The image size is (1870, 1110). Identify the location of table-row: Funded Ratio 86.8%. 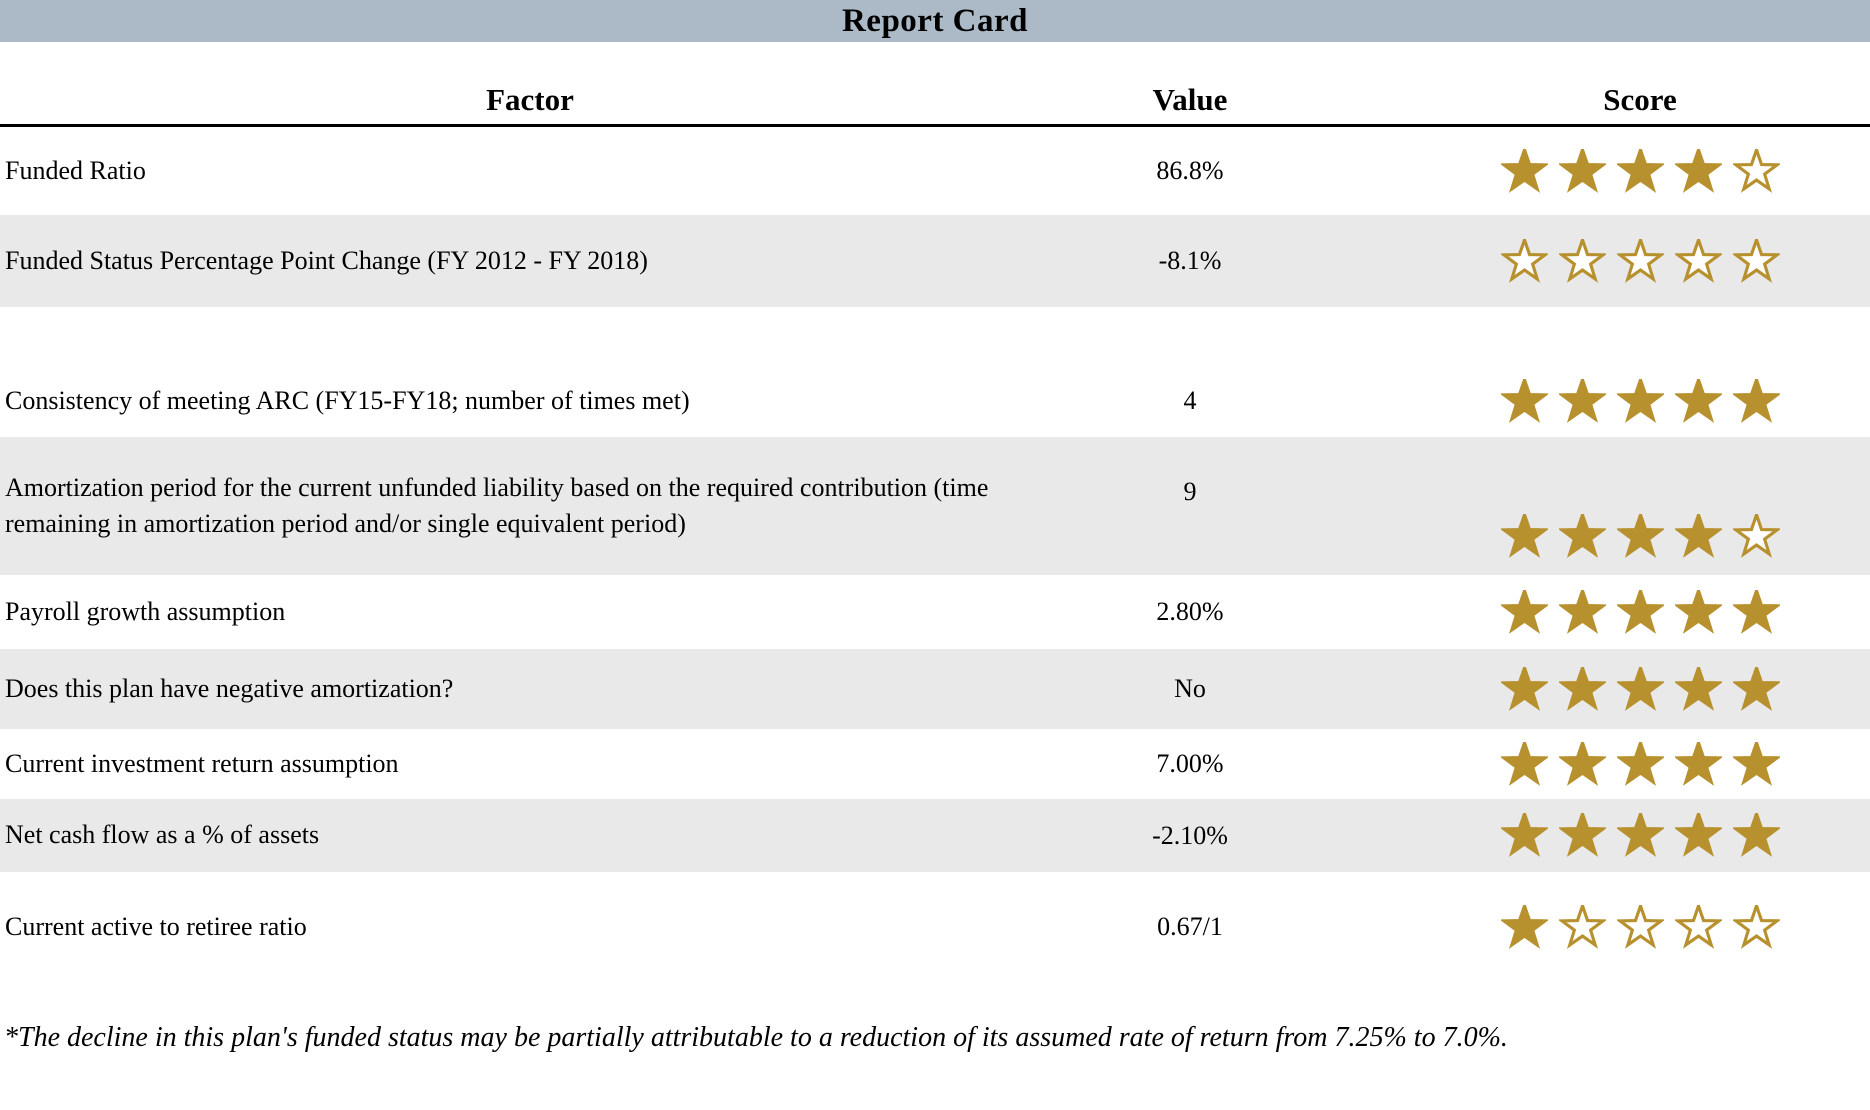
(935, 171).